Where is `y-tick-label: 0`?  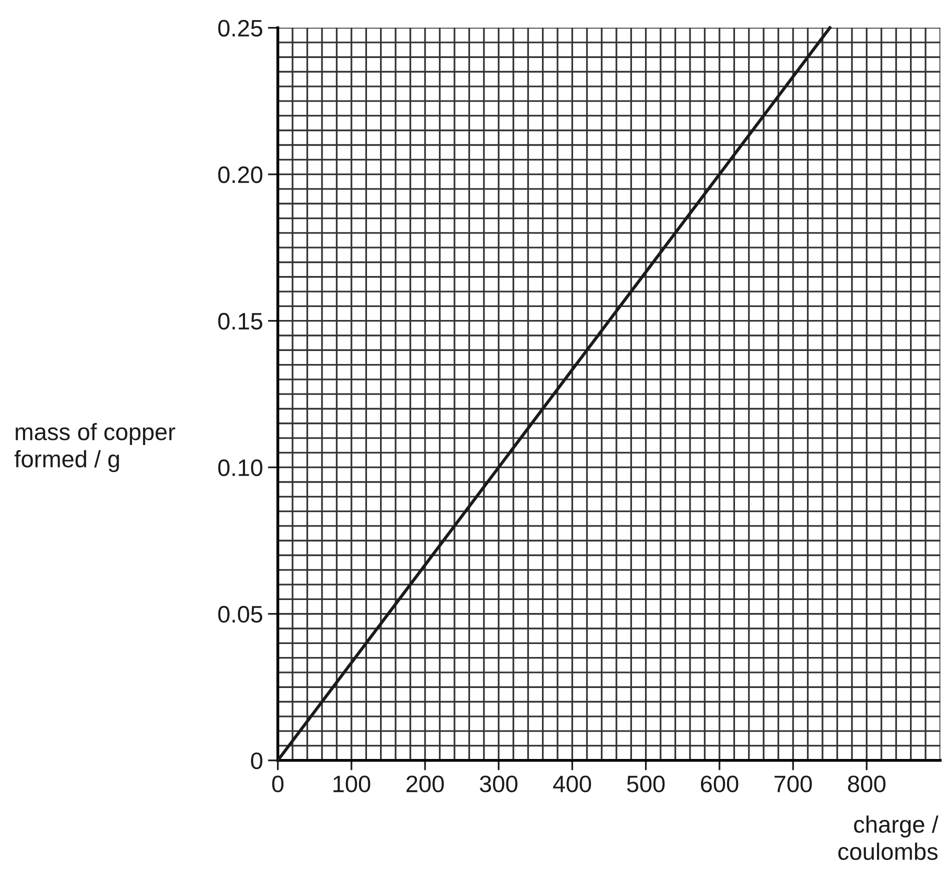 y-tick-label: 0 is located at coordinates (256, 761).